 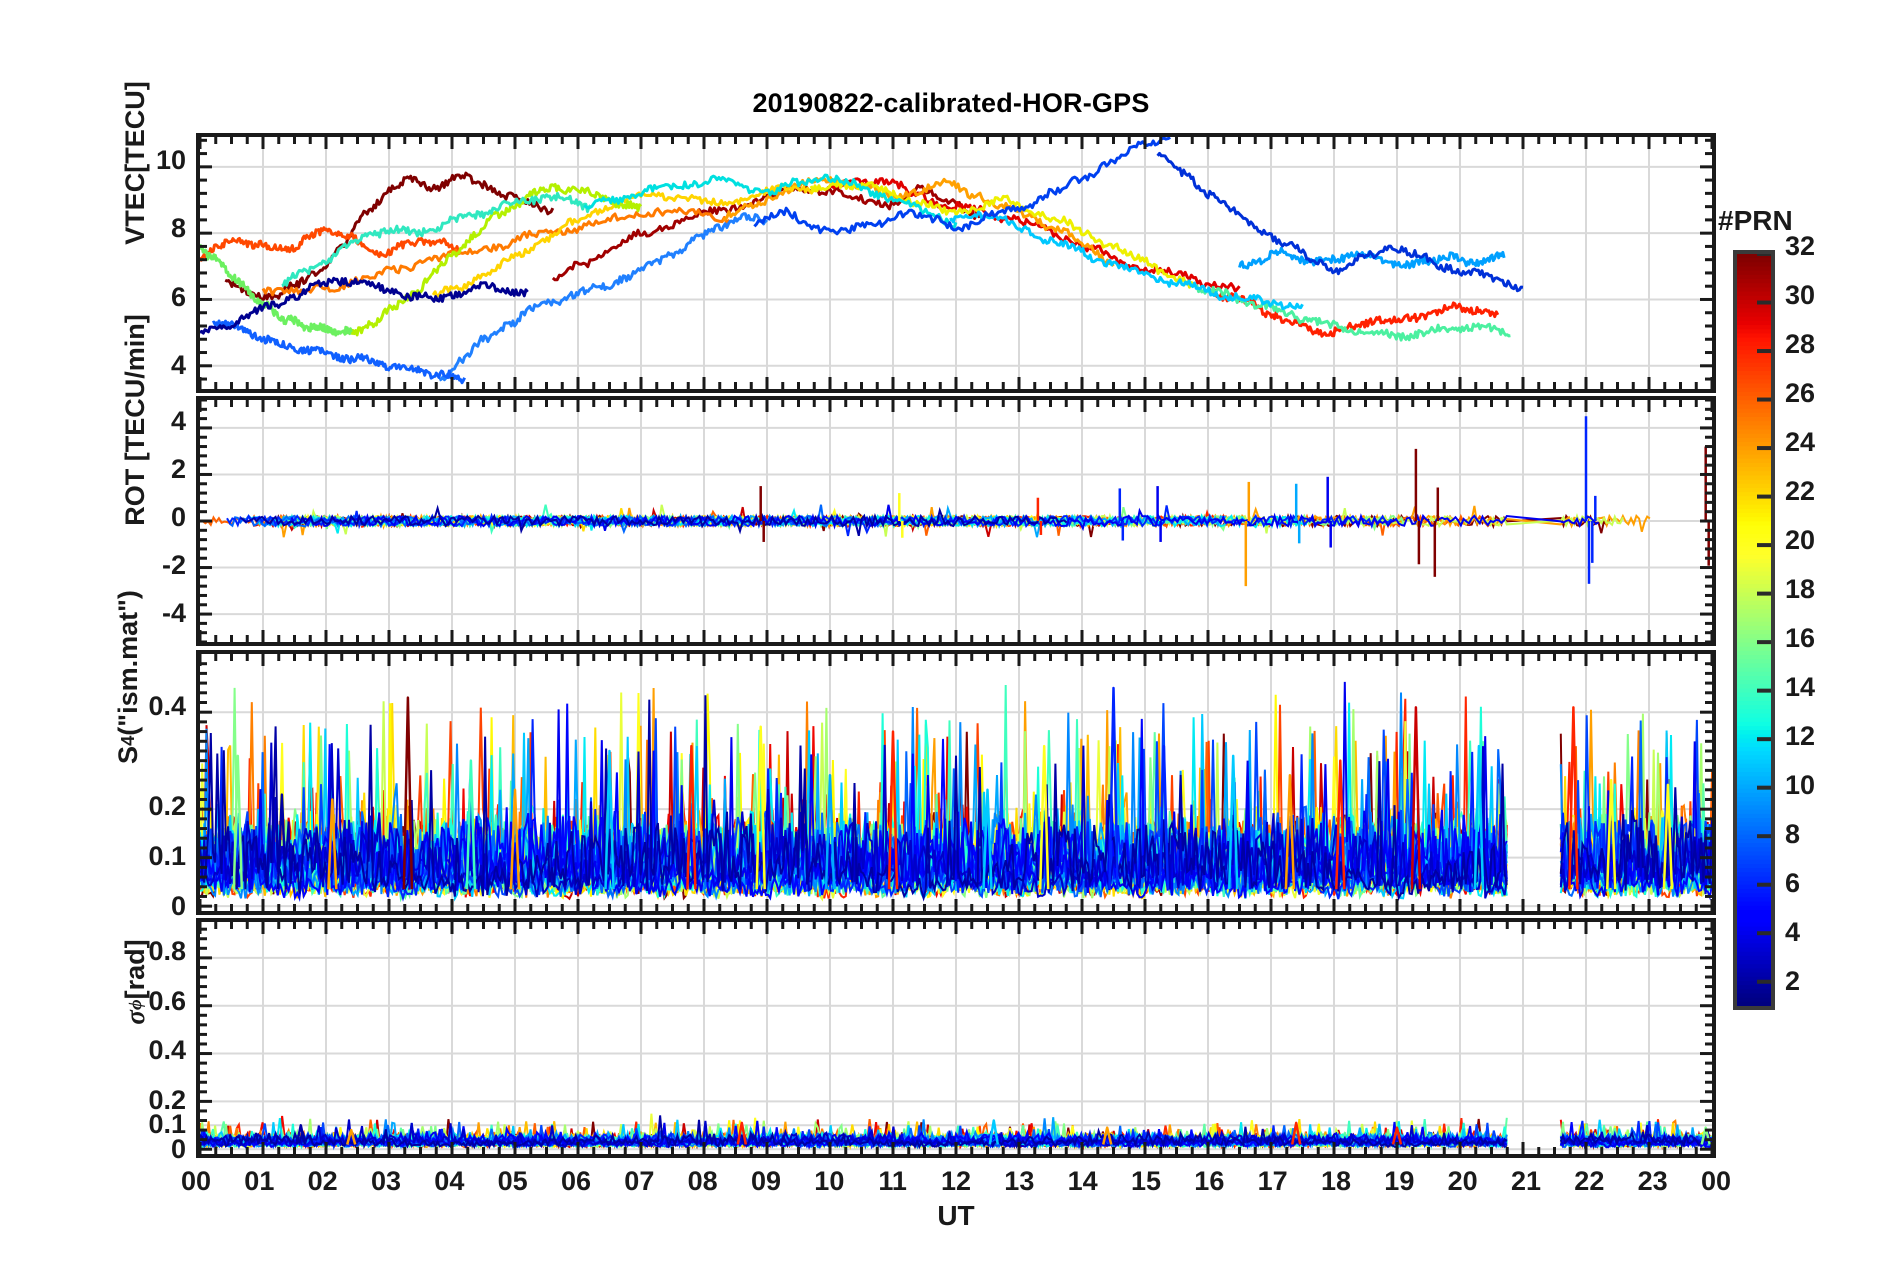 What do you see at coordinates (167, 1099) in the screenshot?
I see `y-tick-label-sigma_phi: 0.2` at bounding box center [167, 1099].